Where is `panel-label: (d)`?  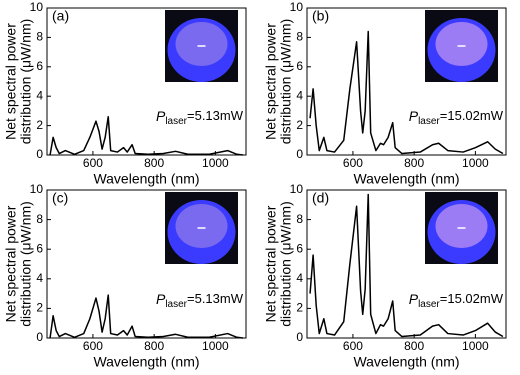 panel-label: (d) is located at coordinates (320, 198).